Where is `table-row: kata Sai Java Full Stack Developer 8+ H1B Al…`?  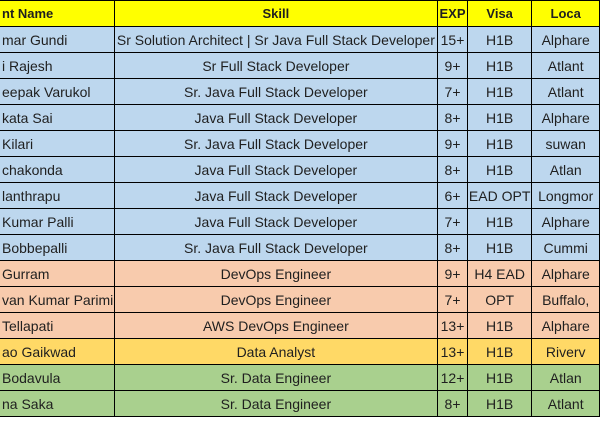 table-row: kata Sai Java Full Stack Developer 8+ H1B Al… is located at coordinates (300, 117).